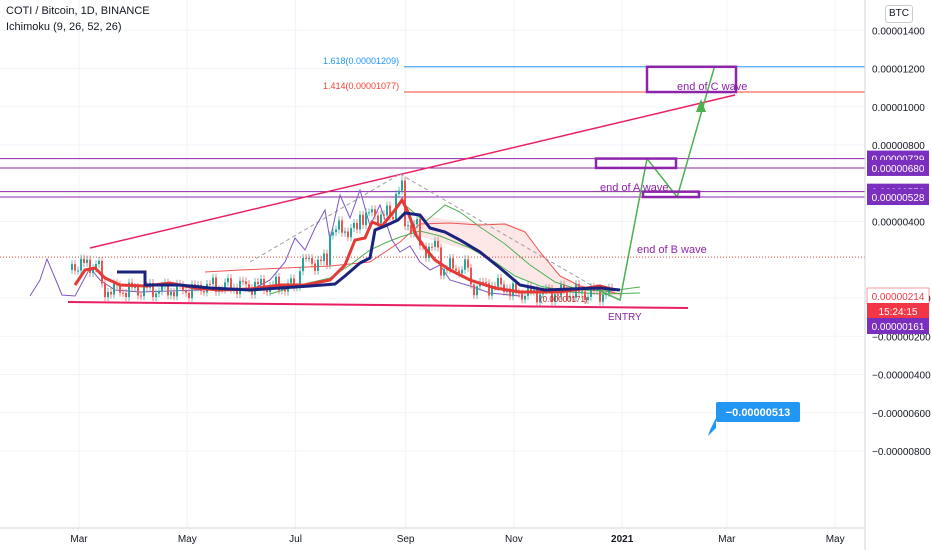  Describe the element at coordinates (901, 414) in the screenshot. I see `price-tick-label: −0.00000600` at that location.